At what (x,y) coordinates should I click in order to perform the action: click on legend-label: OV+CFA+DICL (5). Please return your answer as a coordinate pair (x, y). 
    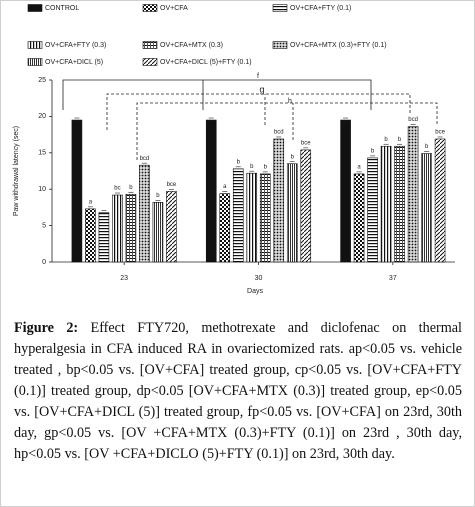
    Looking at the image, I should click on (74, 62).